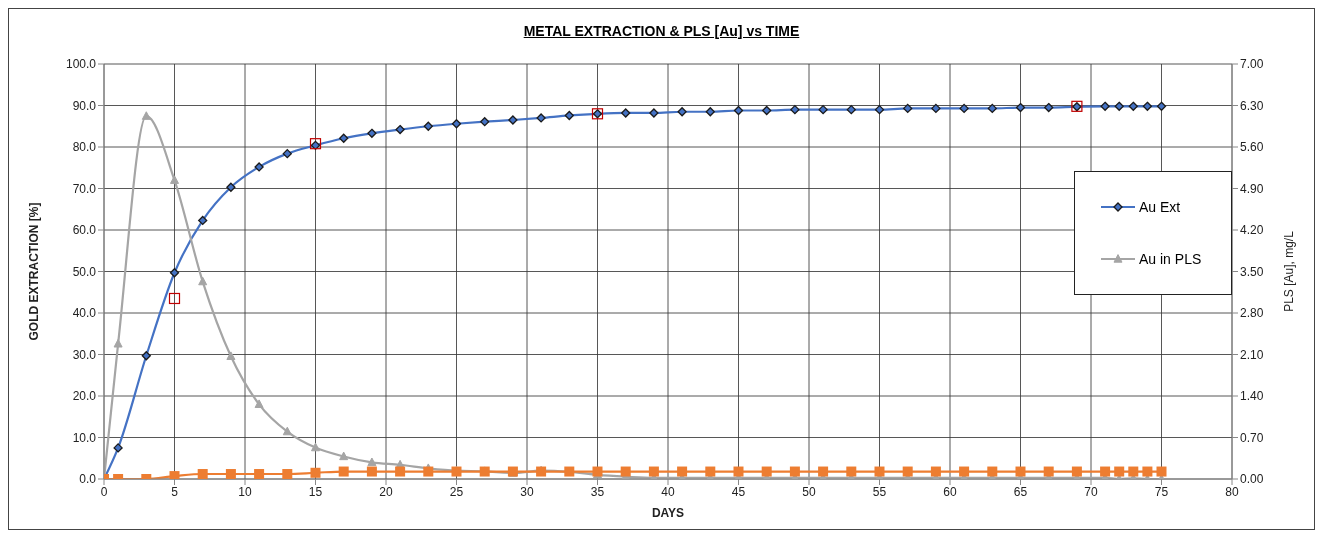 This screenshot has height=534, width=1321. Describe the element at coordinates (245, 491) in the screenshot. I see `x-tick-label: 10` at that location.